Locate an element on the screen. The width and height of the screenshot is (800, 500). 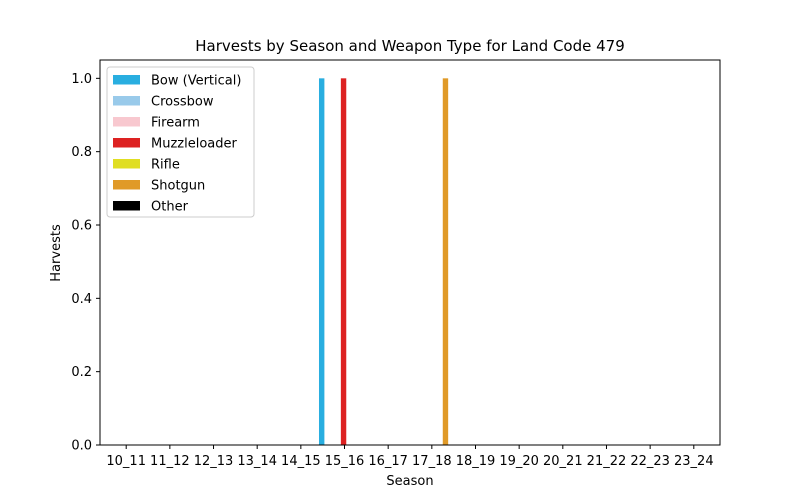
legend-label: Rifle is located at coordinates (165, 165).